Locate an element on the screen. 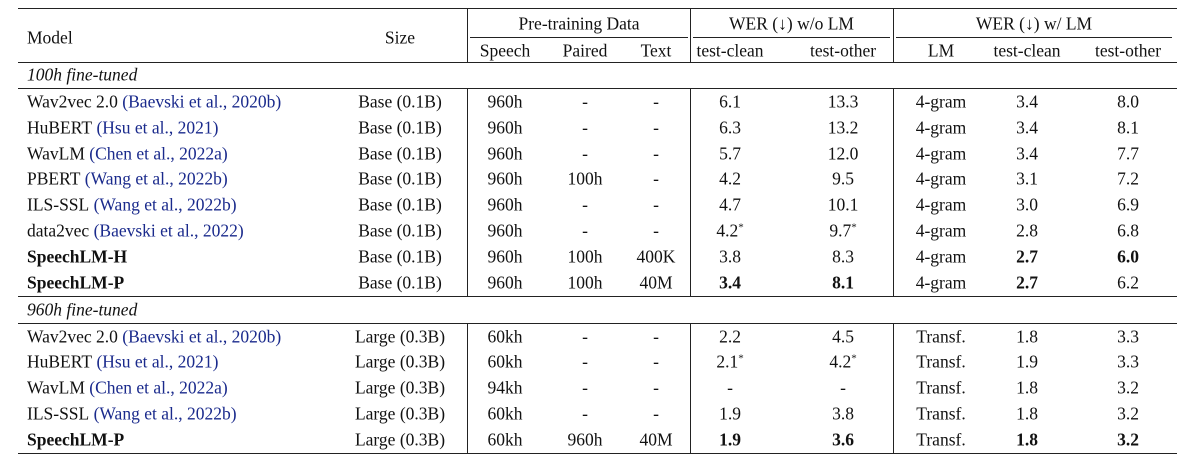  citation: (Hsu et al., 2021) is located at coordinates (157, 127).